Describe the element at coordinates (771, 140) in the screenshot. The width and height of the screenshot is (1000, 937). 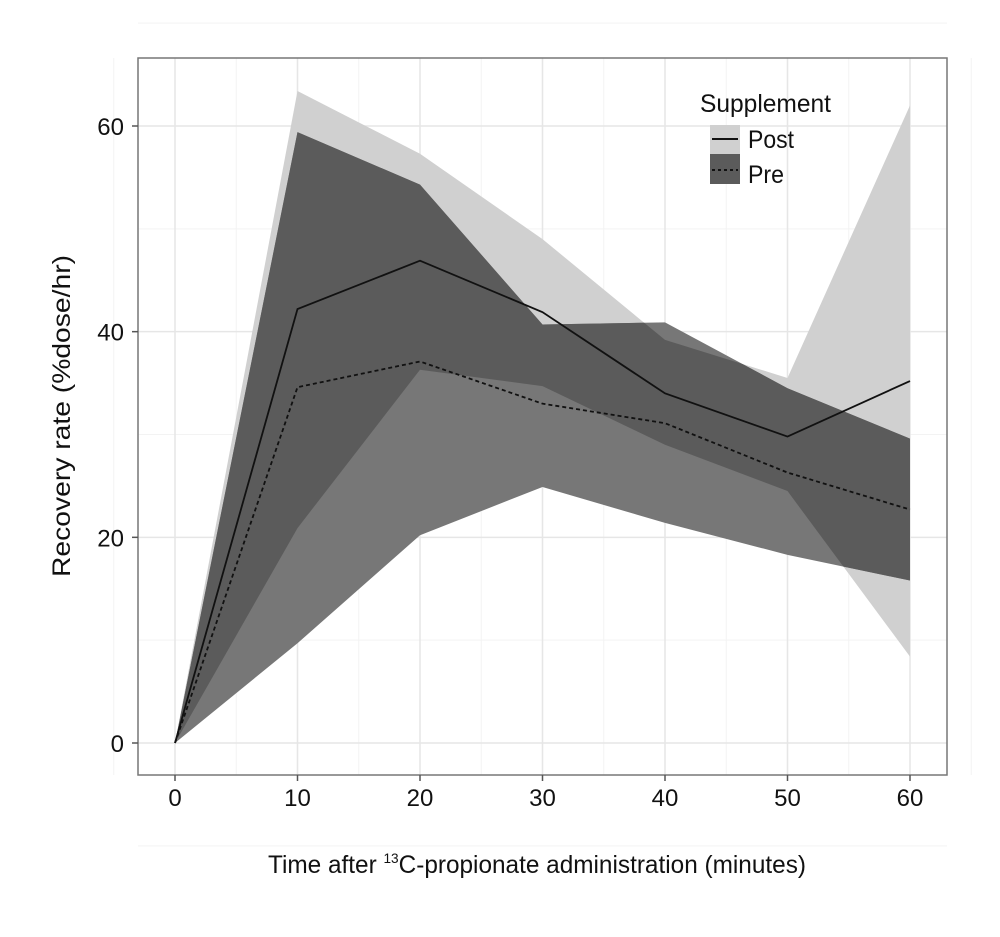
I see `legend-label-post: Post` at that location.